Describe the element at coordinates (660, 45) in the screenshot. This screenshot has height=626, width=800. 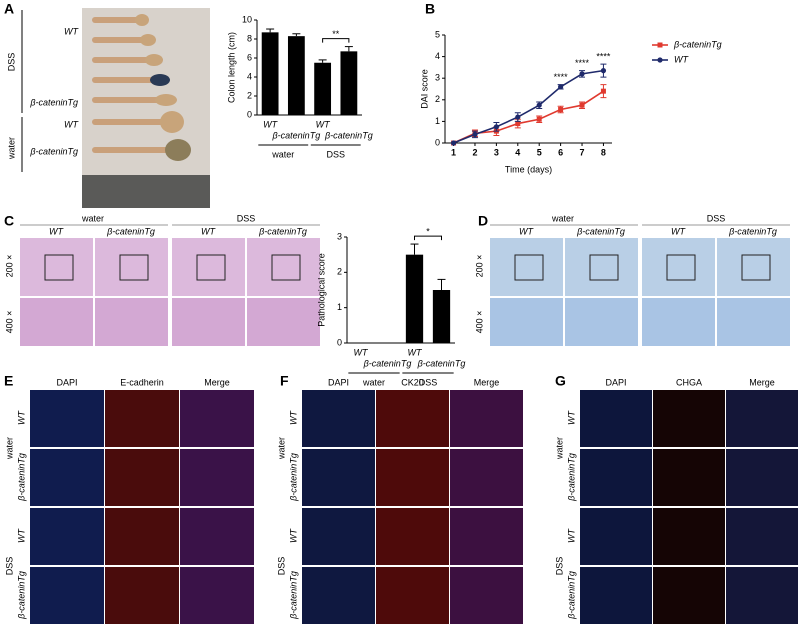
I see `legend-marker` at that location.